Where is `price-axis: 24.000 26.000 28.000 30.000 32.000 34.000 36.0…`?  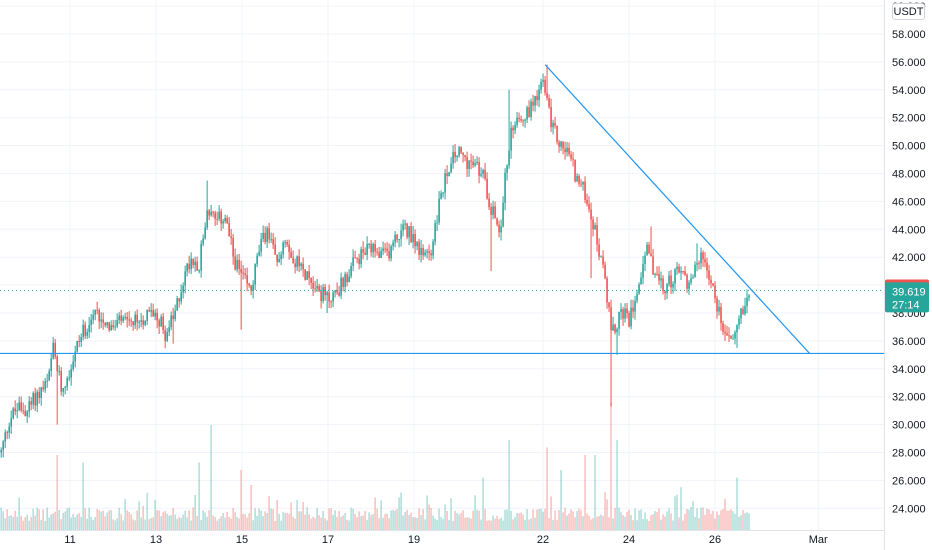
price-axis: 24.000 26.000 28.000 30.000 32.000 34.000 36.0… is located at coordinates (905, 275).